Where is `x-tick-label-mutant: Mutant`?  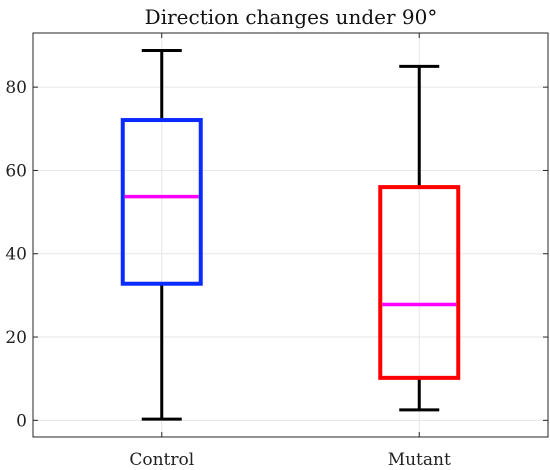 x-tick-label-mutant: Mutant is located at coordinates (419, 460).